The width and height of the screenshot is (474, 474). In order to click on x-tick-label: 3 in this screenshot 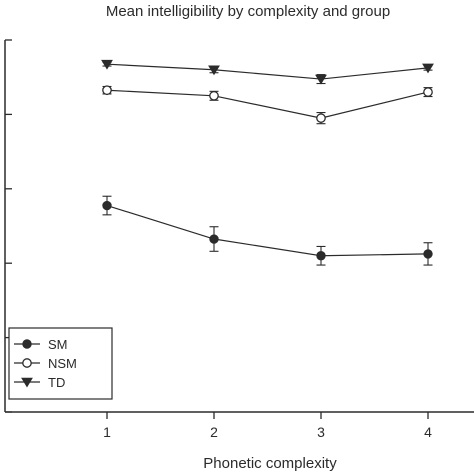, I will do `click(321, 432)`.